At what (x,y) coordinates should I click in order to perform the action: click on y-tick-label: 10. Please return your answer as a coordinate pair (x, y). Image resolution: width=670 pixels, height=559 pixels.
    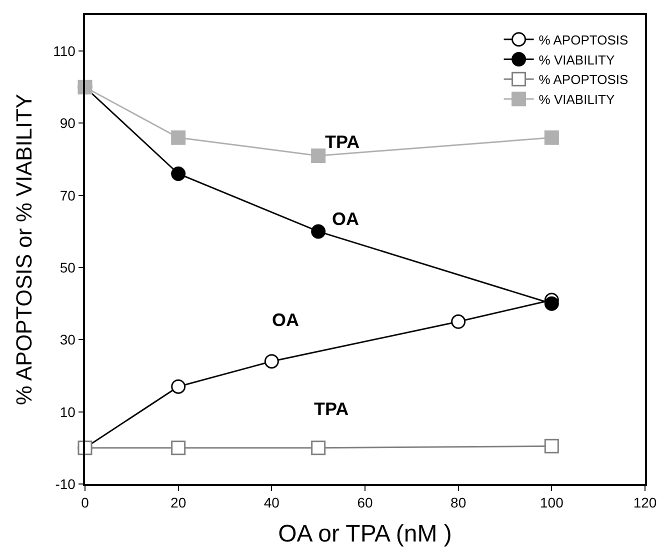
    Looking at the image, I should click on (68, 412).